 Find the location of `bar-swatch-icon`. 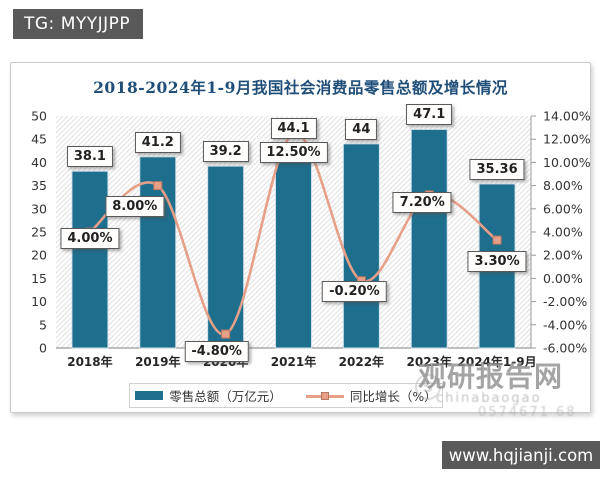

bar-swatch-icon is located at coordinates (149, 395).